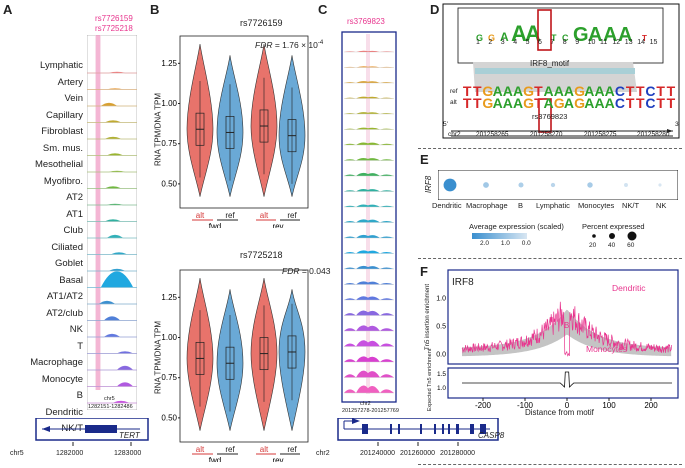 The height and width of the screenshot is (468, 685). Describe the element at coordinates (515, 42) in the screenshot. I see `motif-position: 4` at that location.